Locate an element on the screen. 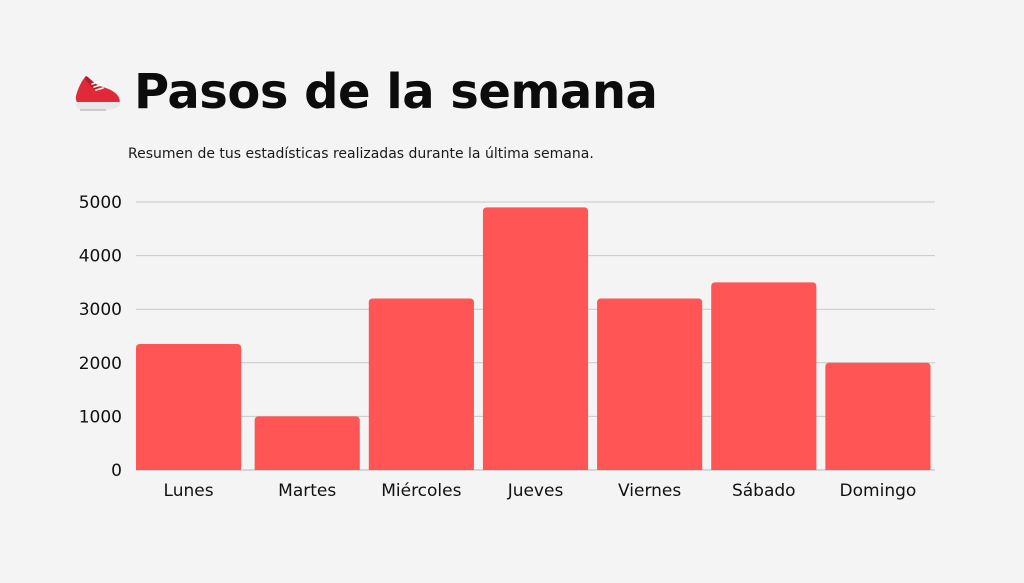 Image resolution: width=1024 pixels, height=583 pixels. y-tick-label: 3000 is located at coordinates (100, 310).